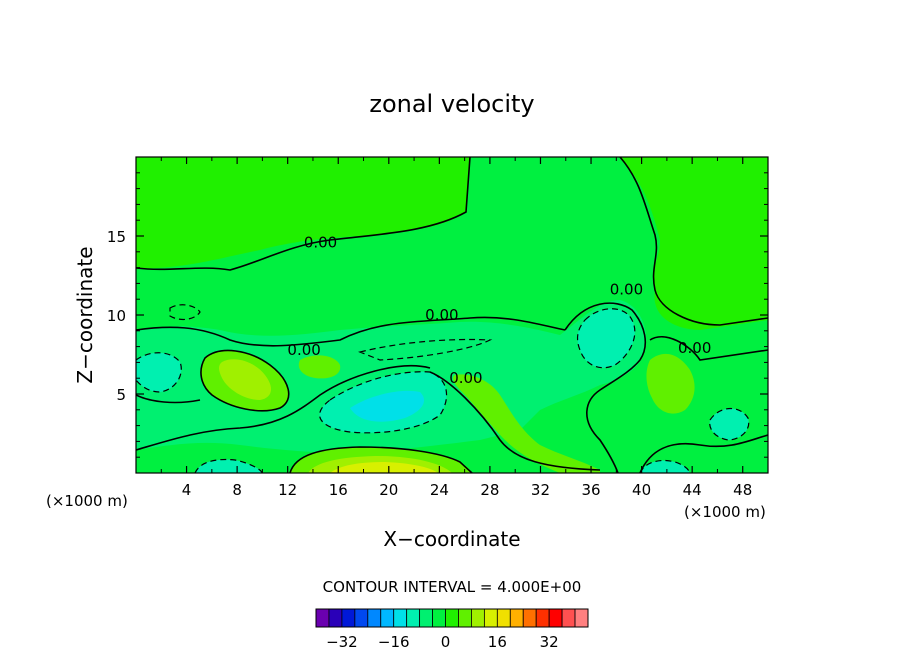 The width and height of the screenshot is (904, 654). I want to click on contour-interval-text: CONTOUR INTERVAL = 4.000E+00, so click(452, 587).